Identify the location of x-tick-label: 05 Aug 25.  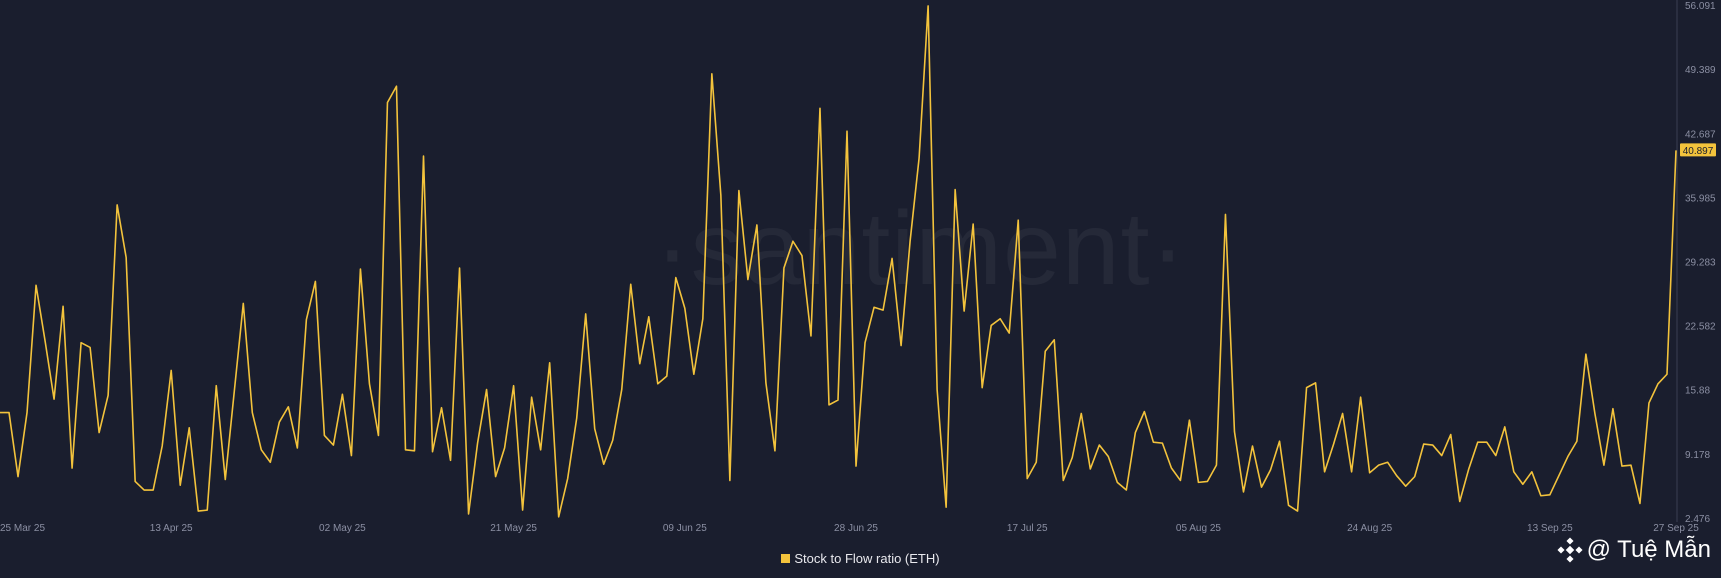
(1198, 528).